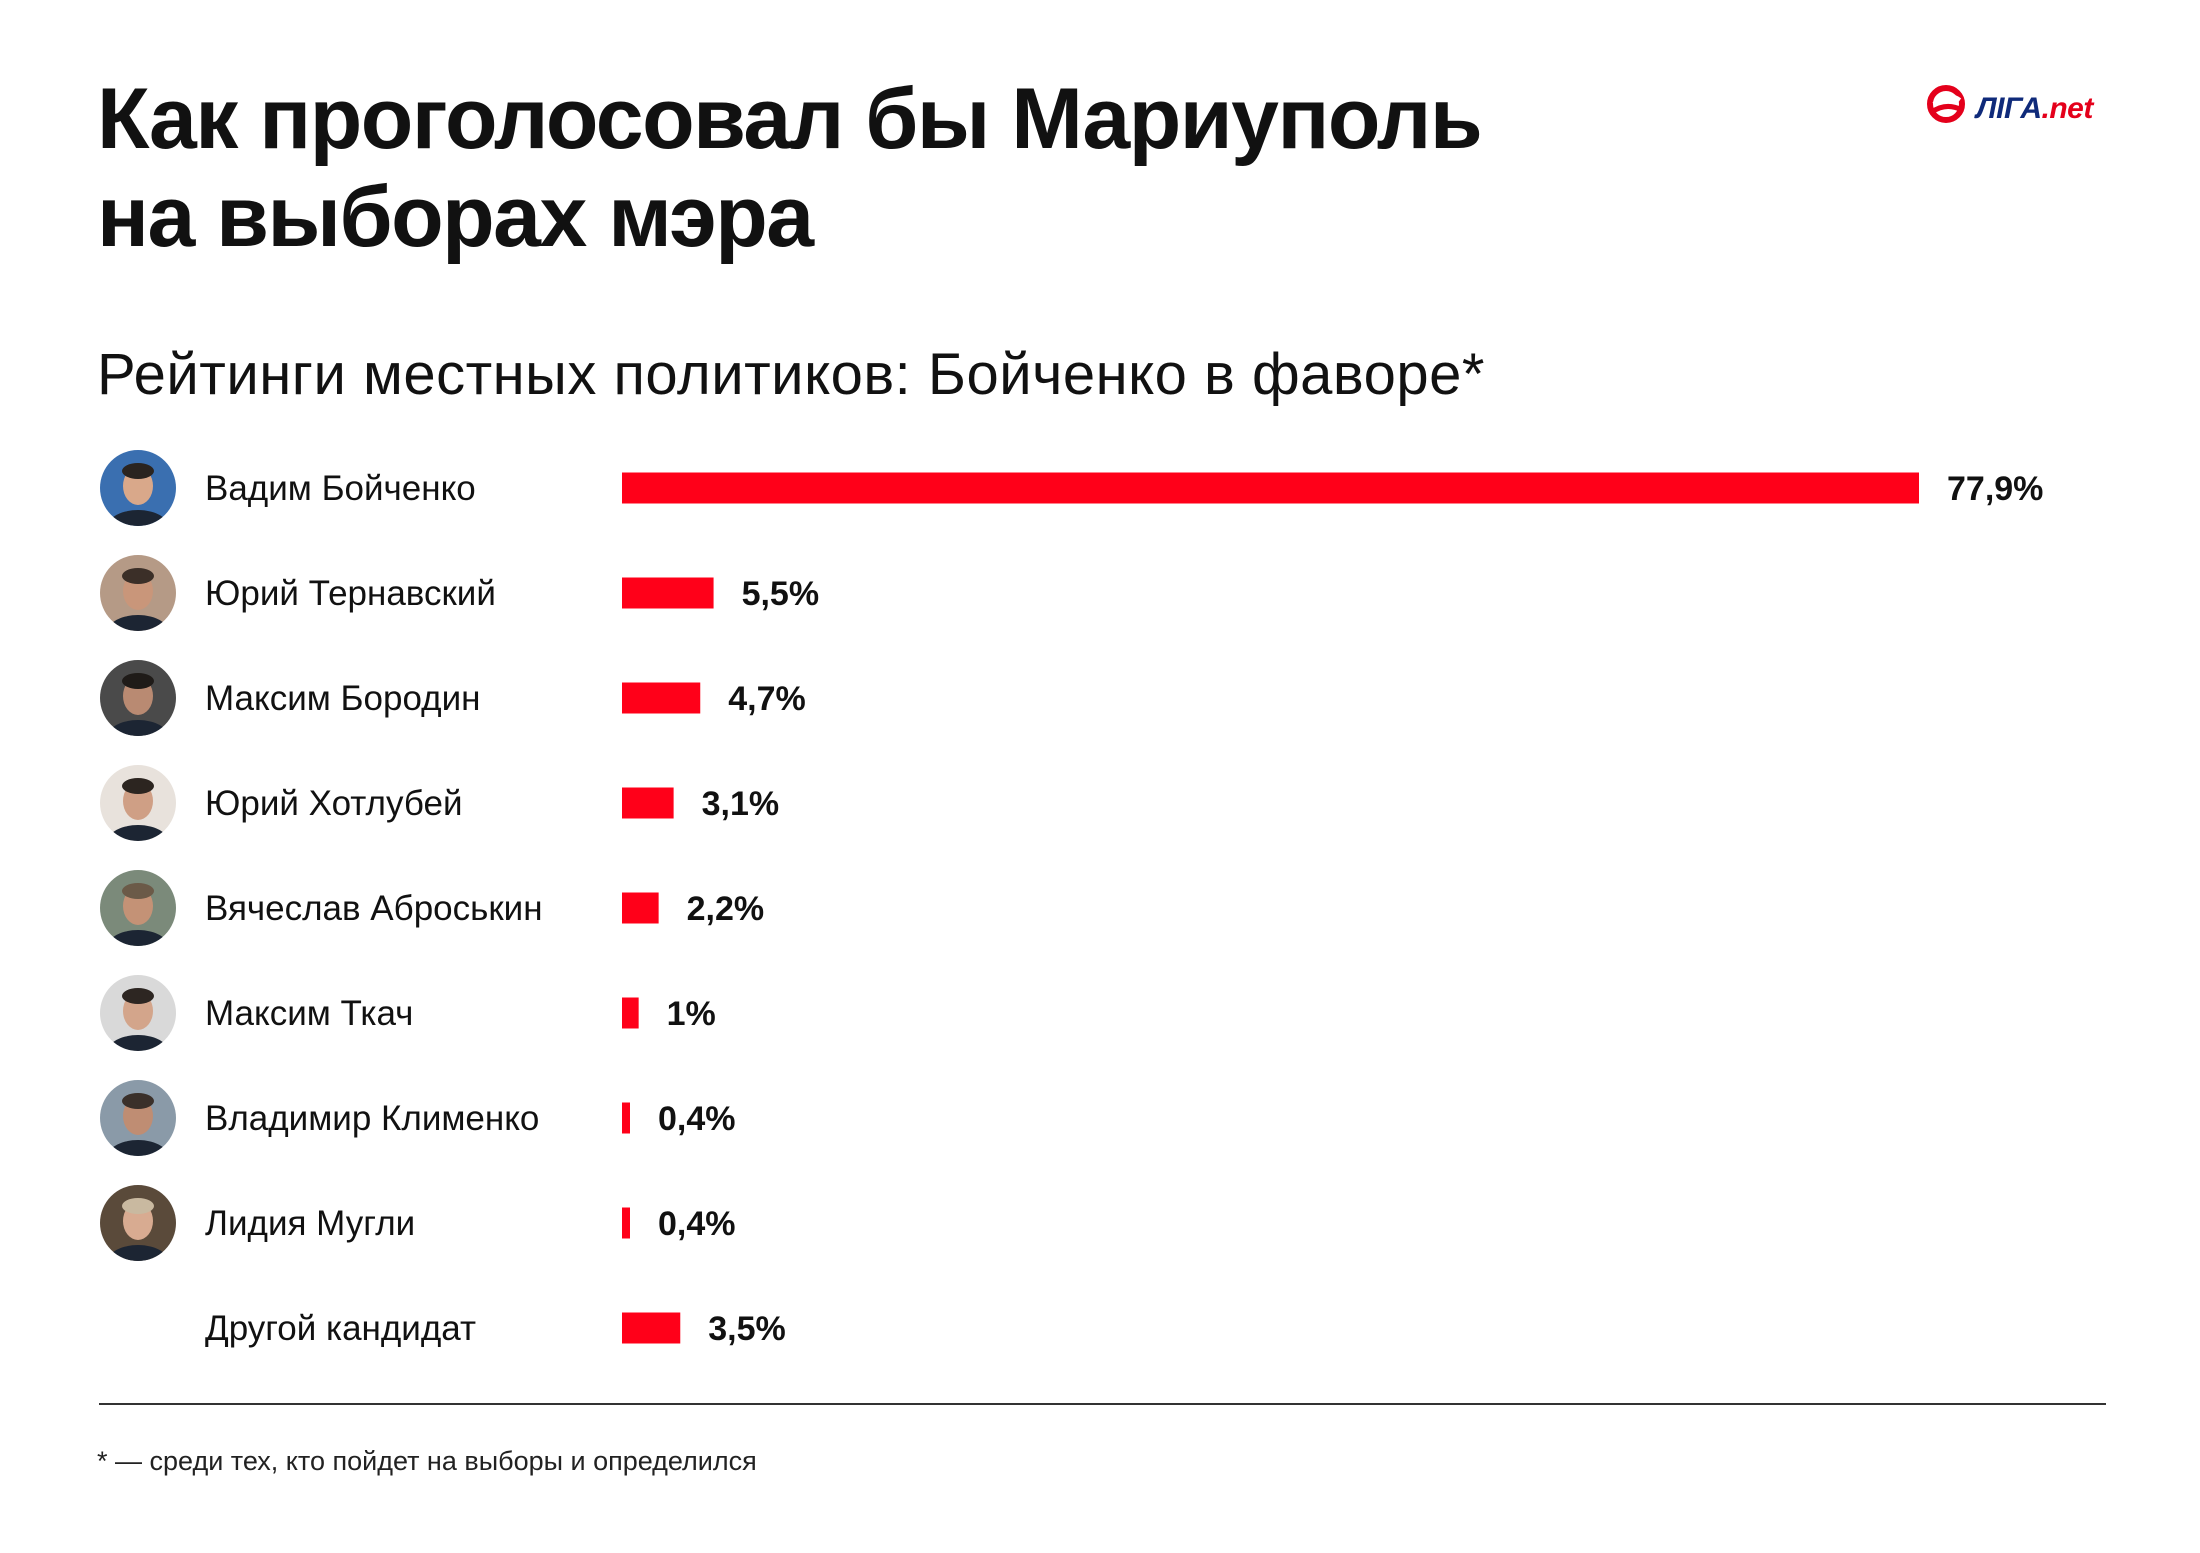 Image resolution: width=2200 pixels, height=1553 pixels. I want to click on bar-value-label: 1%, so click(691, 1014).